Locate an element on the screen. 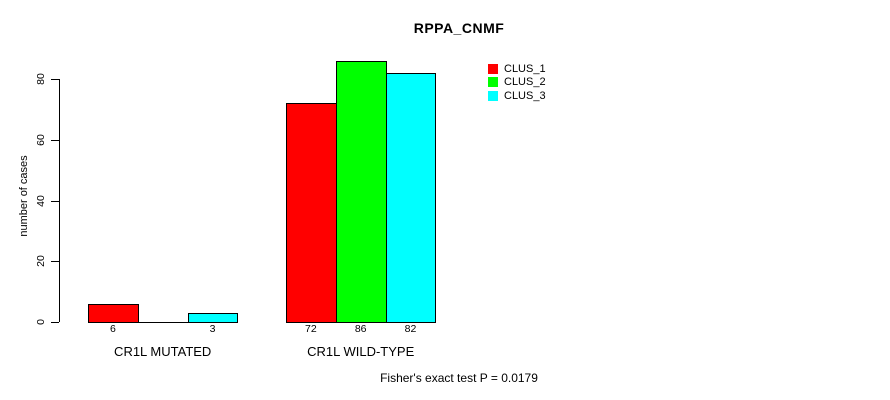 This screenshot has width=890, height=400. group-baseline is located at coordinates (163, 322).